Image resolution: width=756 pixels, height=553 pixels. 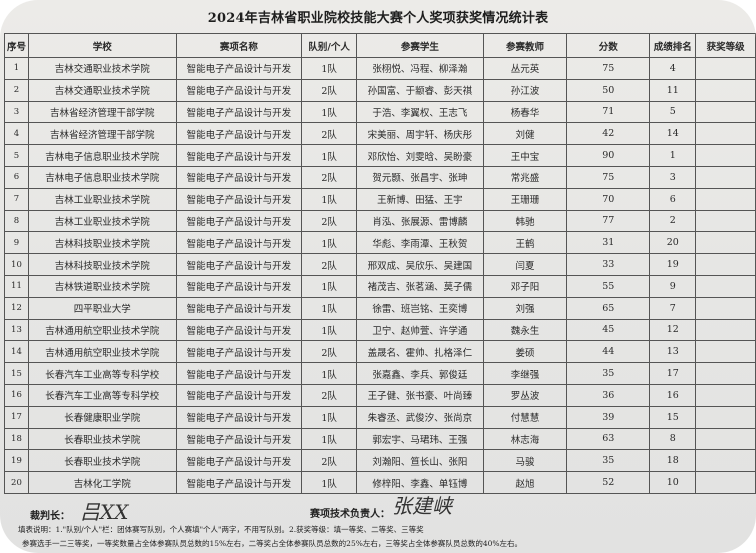 I want to click on table-cell: 75, so click(x=608, y=68).